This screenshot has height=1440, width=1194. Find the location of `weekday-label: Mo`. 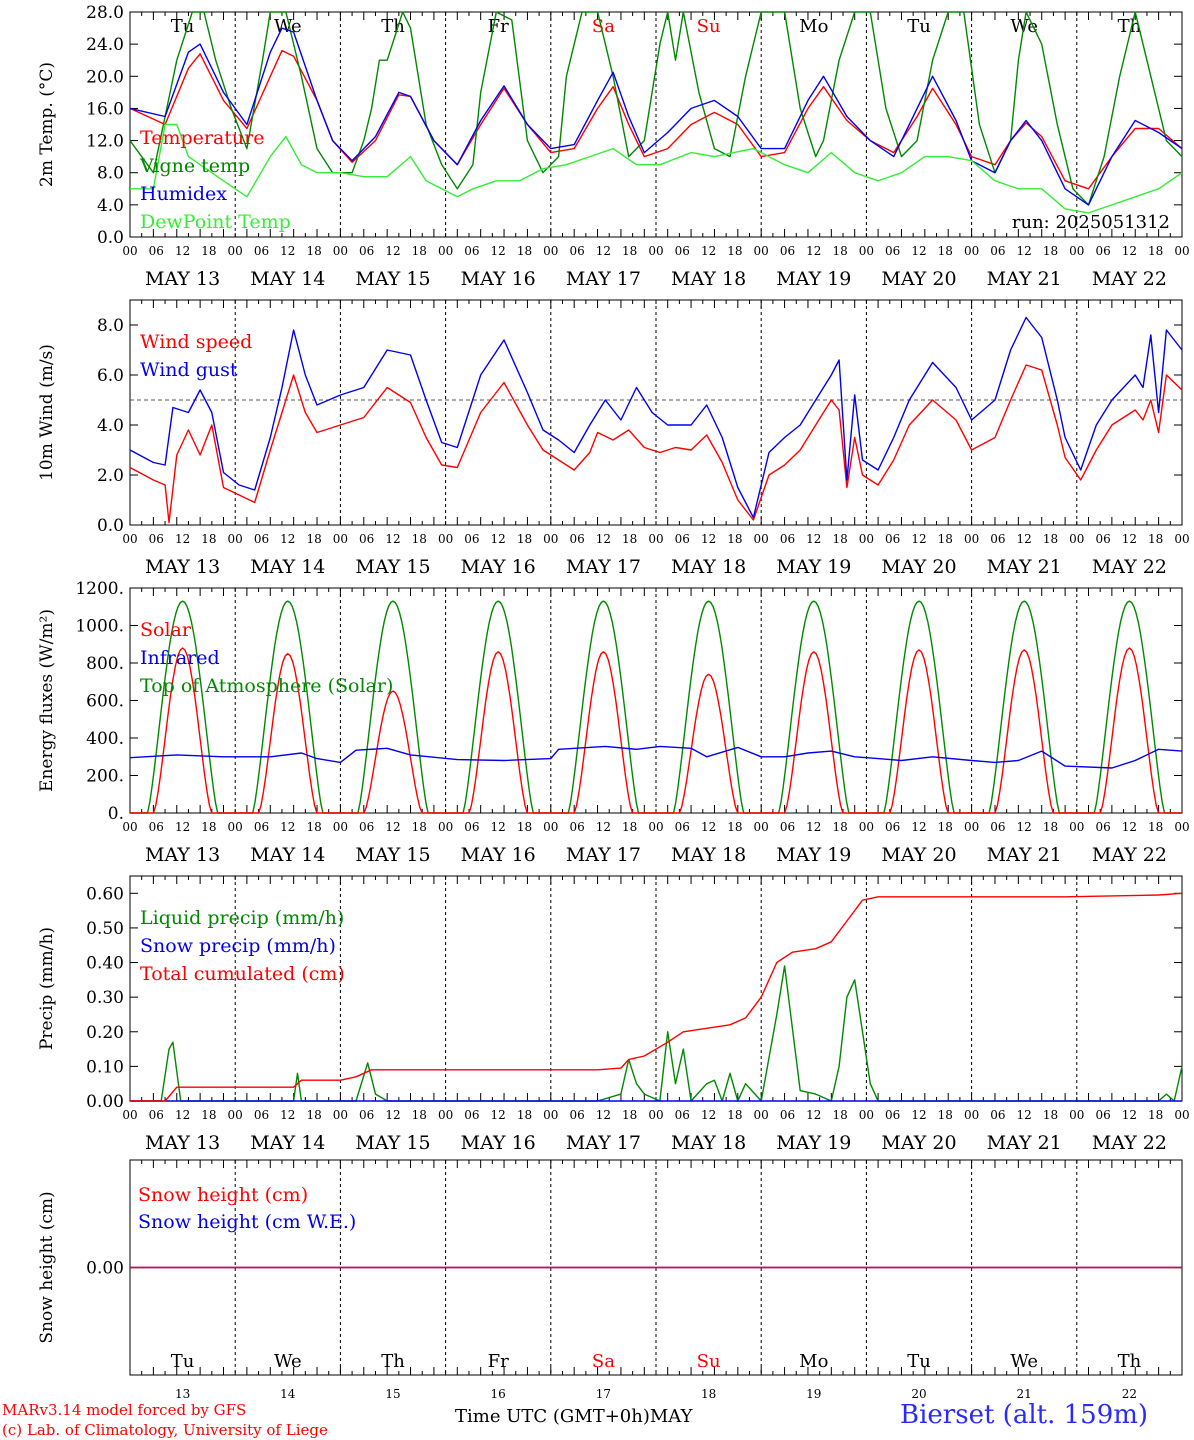

weekday-label: Mo is located at coordinates (813, 26).